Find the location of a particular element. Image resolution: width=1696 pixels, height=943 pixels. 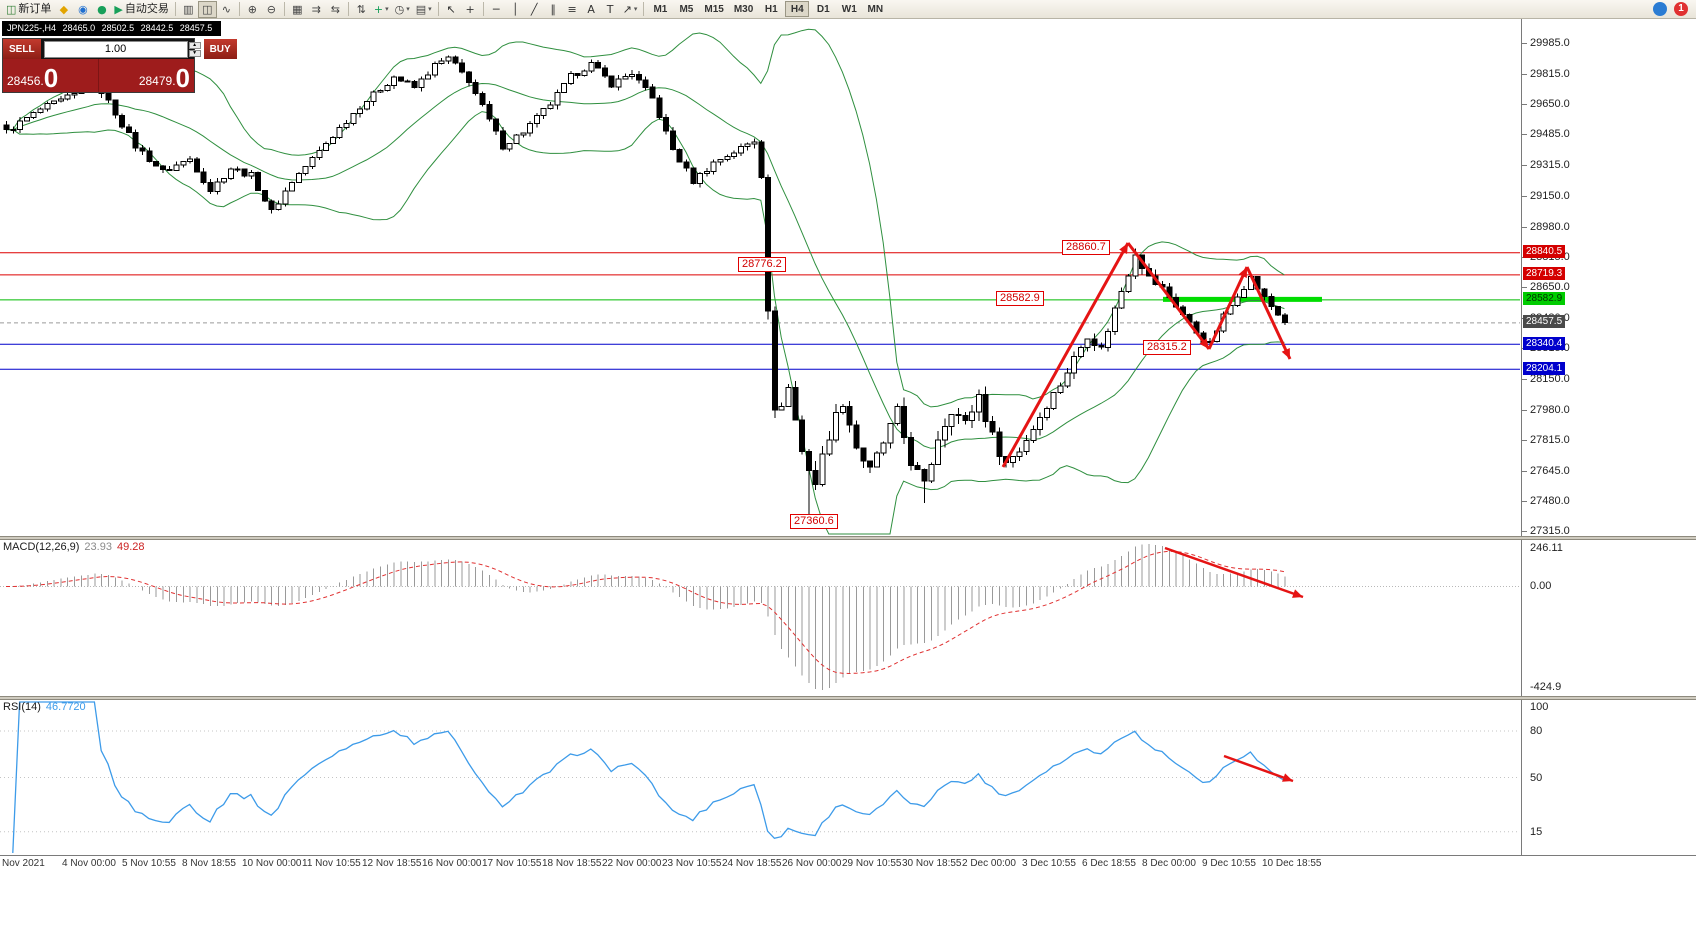

volume-up-button: ▲ is located at coordinates (194, 45).